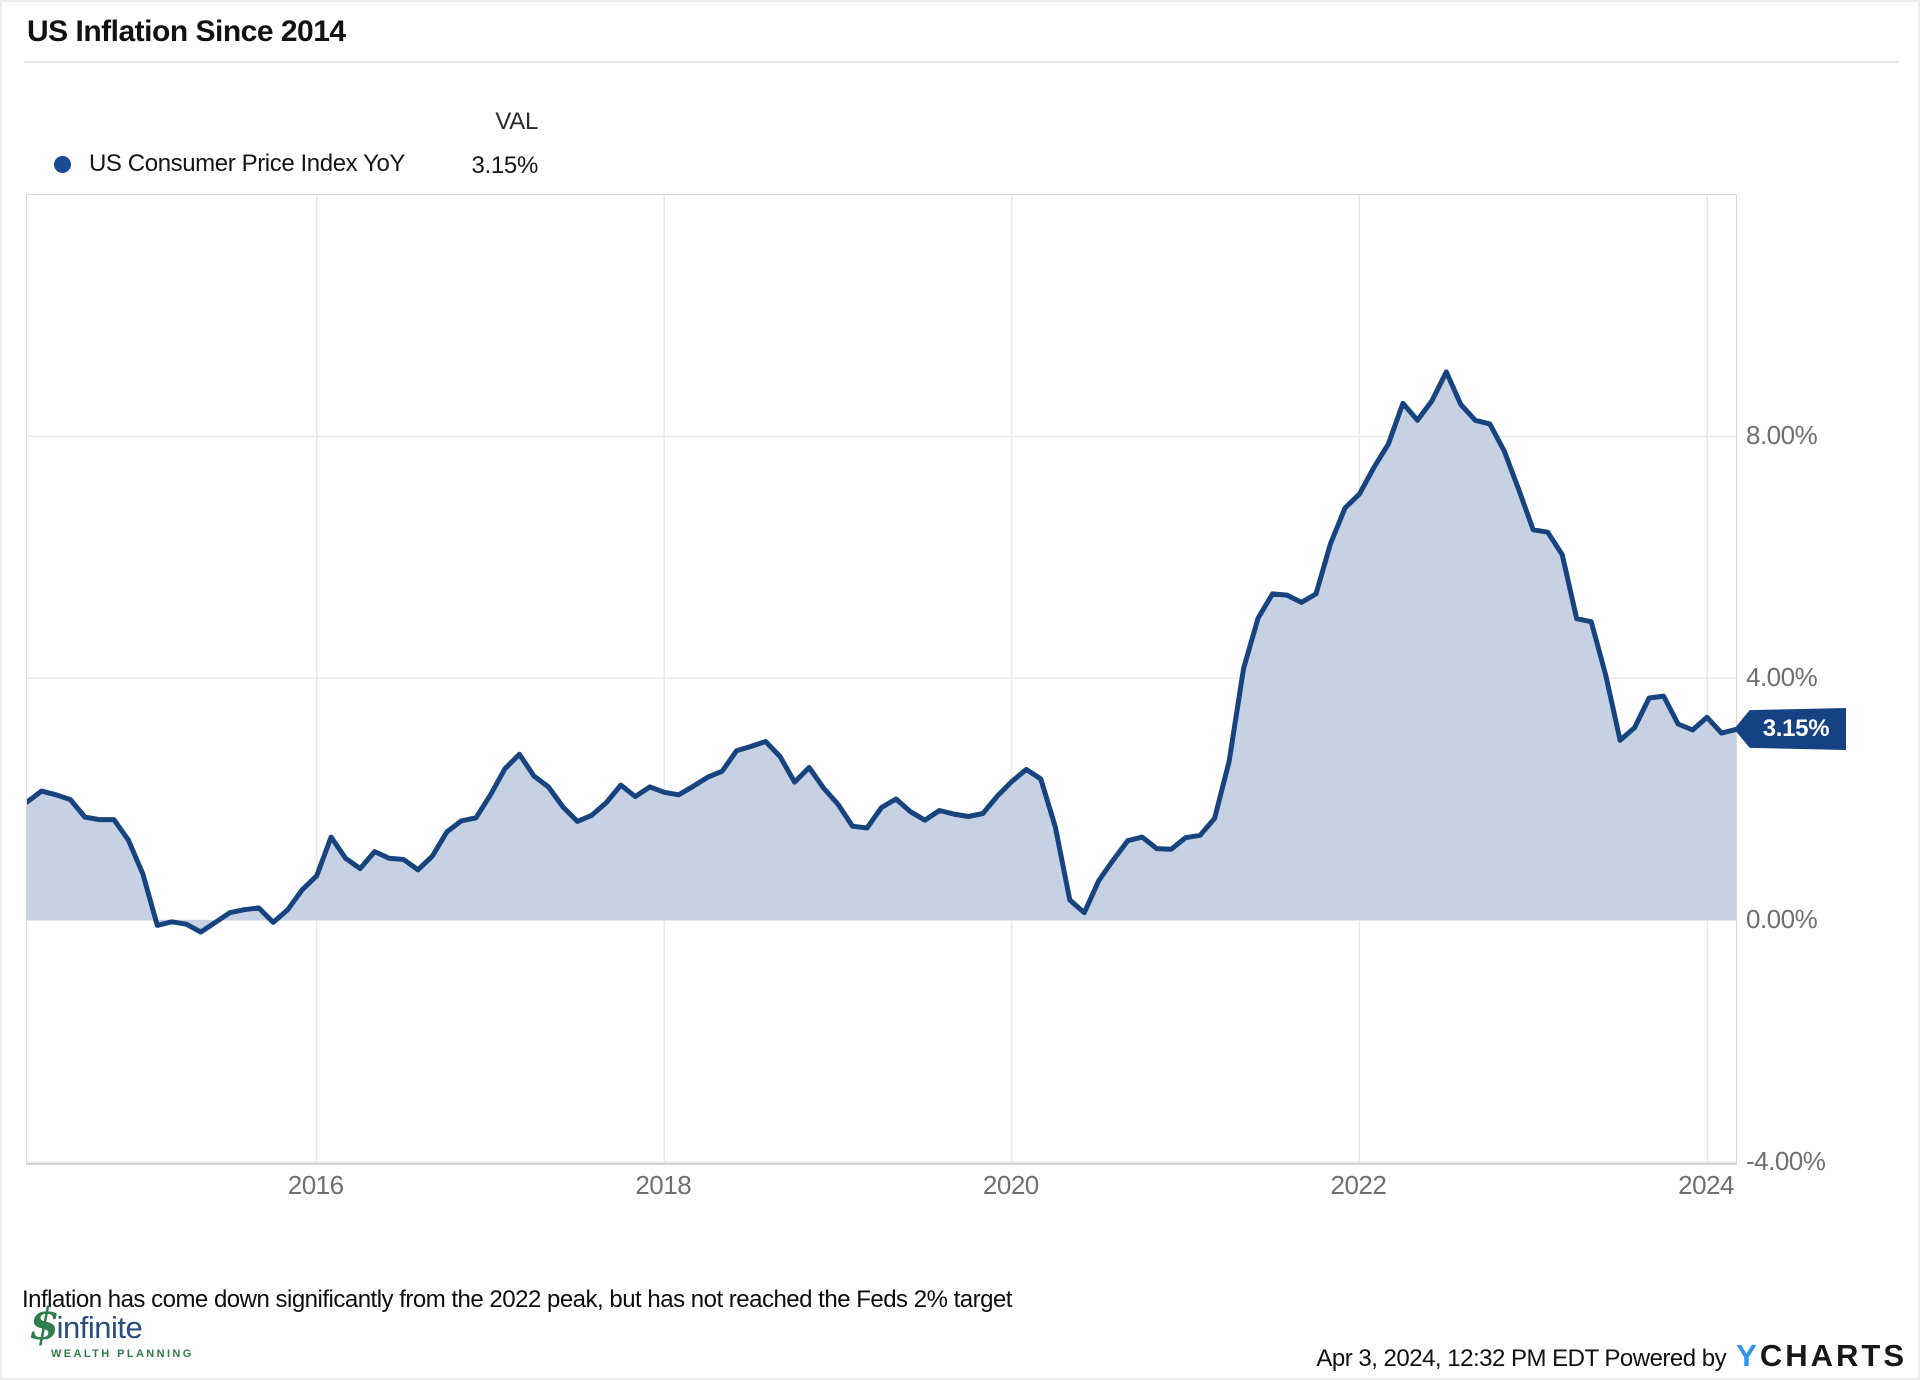  I want to click on last-value-label: 3.15%, so click(1796, 728).